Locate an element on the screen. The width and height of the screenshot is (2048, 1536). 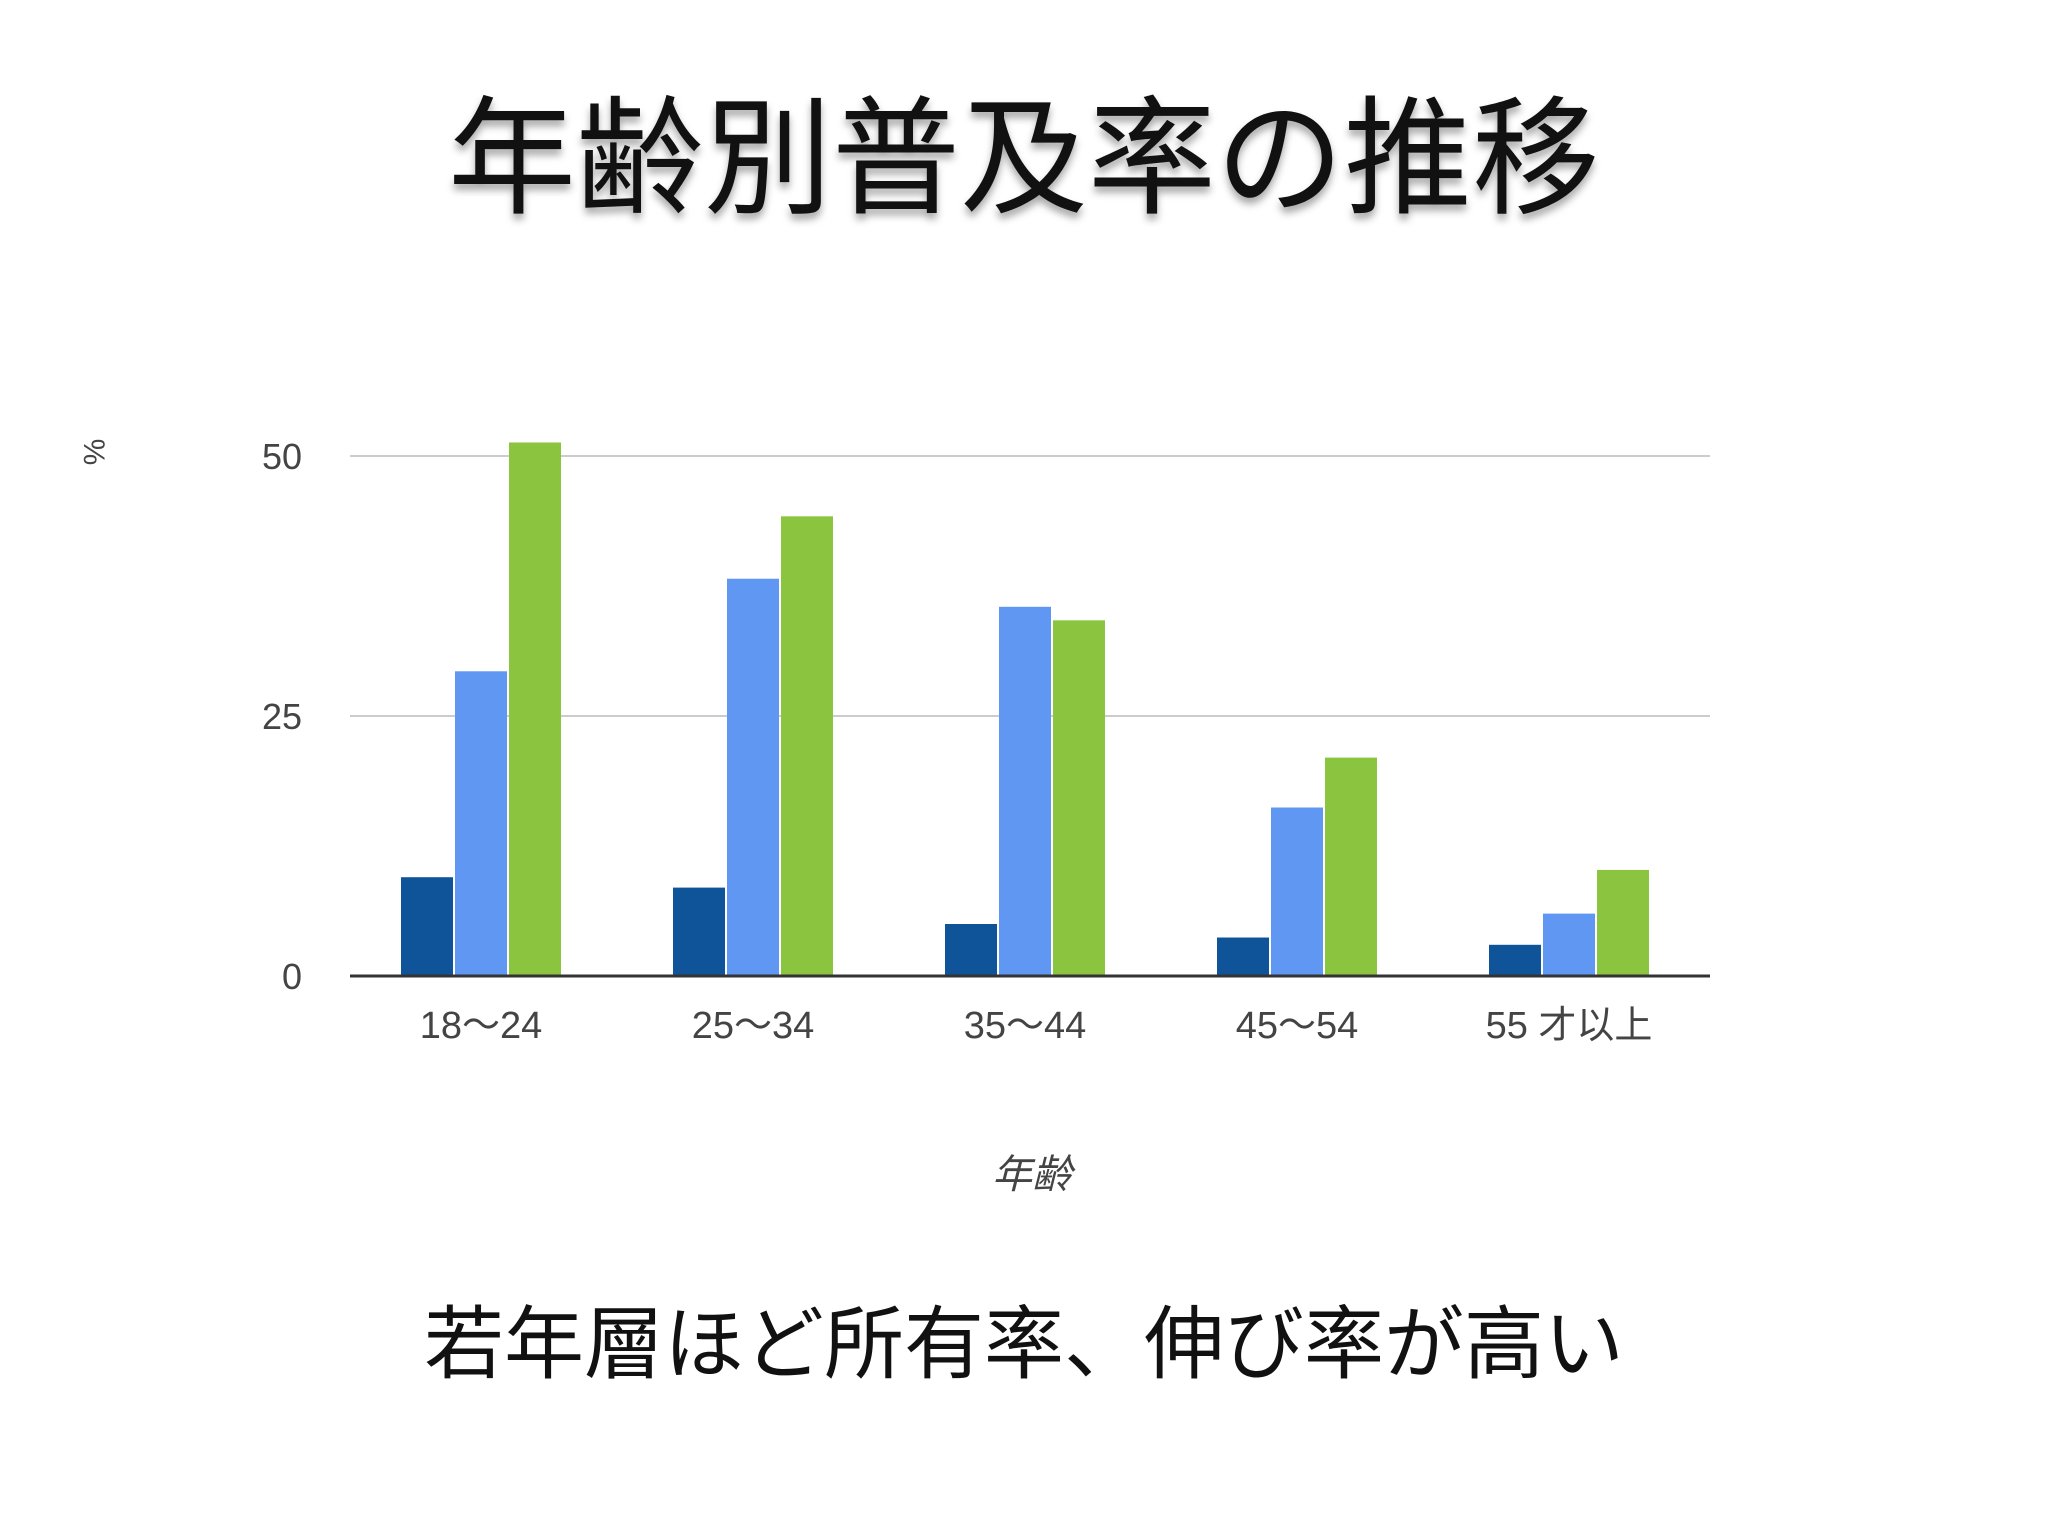
y-tick-label: 0 is located at coordinates (292, 976).